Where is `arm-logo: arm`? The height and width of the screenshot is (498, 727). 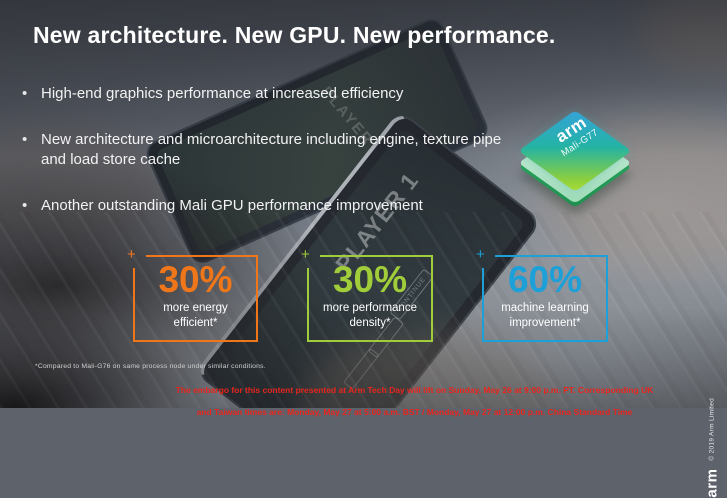
arm-logo: arm is located at coordinates (712, 483).